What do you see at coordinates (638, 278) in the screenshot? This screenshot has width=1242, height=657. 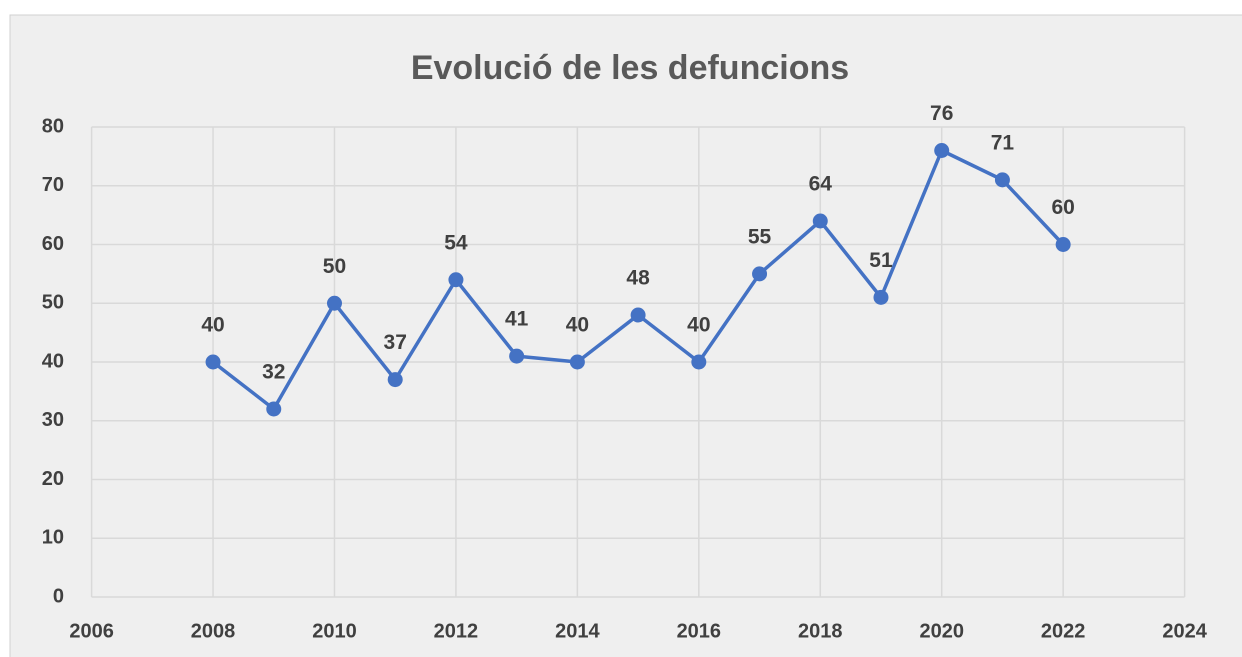 I see `data-label: 48` at bounding box center [638, 278].